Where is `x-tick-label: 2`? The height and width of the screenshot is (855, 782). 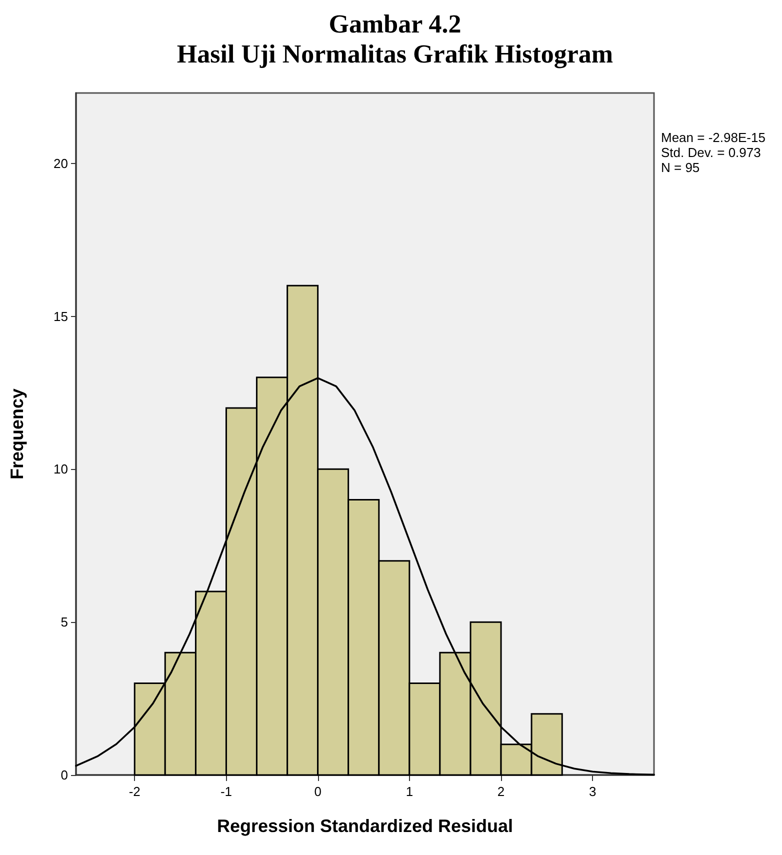
x-tick-label: 2 is located at coordinates (501, 791).